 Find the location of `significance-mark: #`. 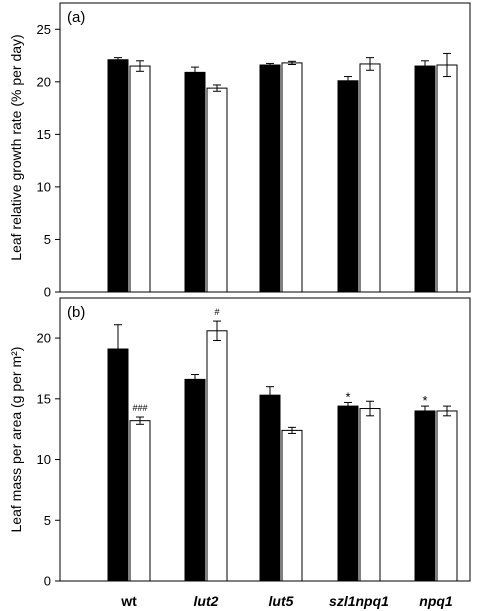

significance-mark: # is located at coordinates (216, 312).